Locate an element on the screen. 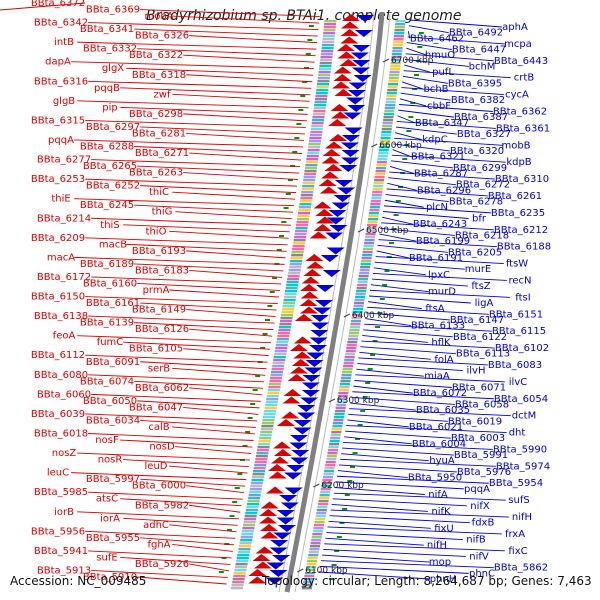 This screenshot has height=600, width=600. gene-label: BBta_6443 is located at coordinates (521, 61).